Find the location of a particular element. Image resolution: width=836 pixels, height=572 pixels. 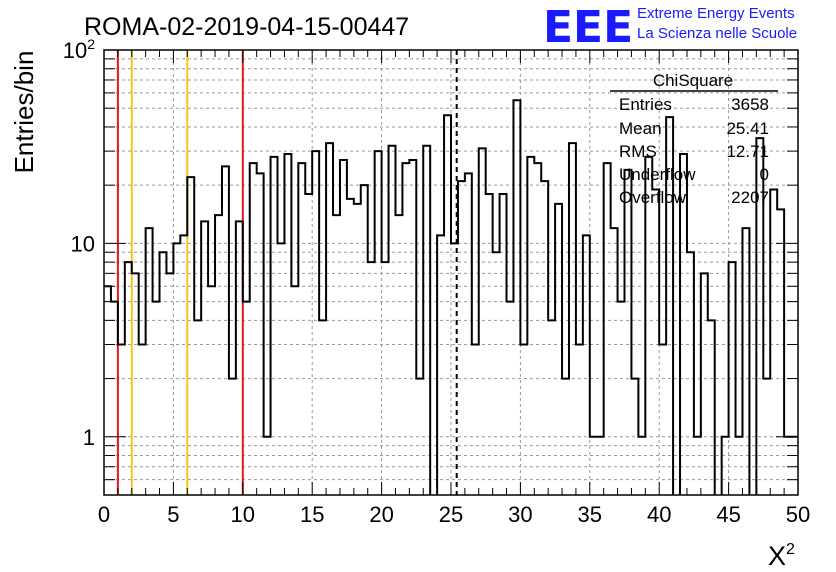

x-tick-label: 30 is located at coordinates (520, 514).